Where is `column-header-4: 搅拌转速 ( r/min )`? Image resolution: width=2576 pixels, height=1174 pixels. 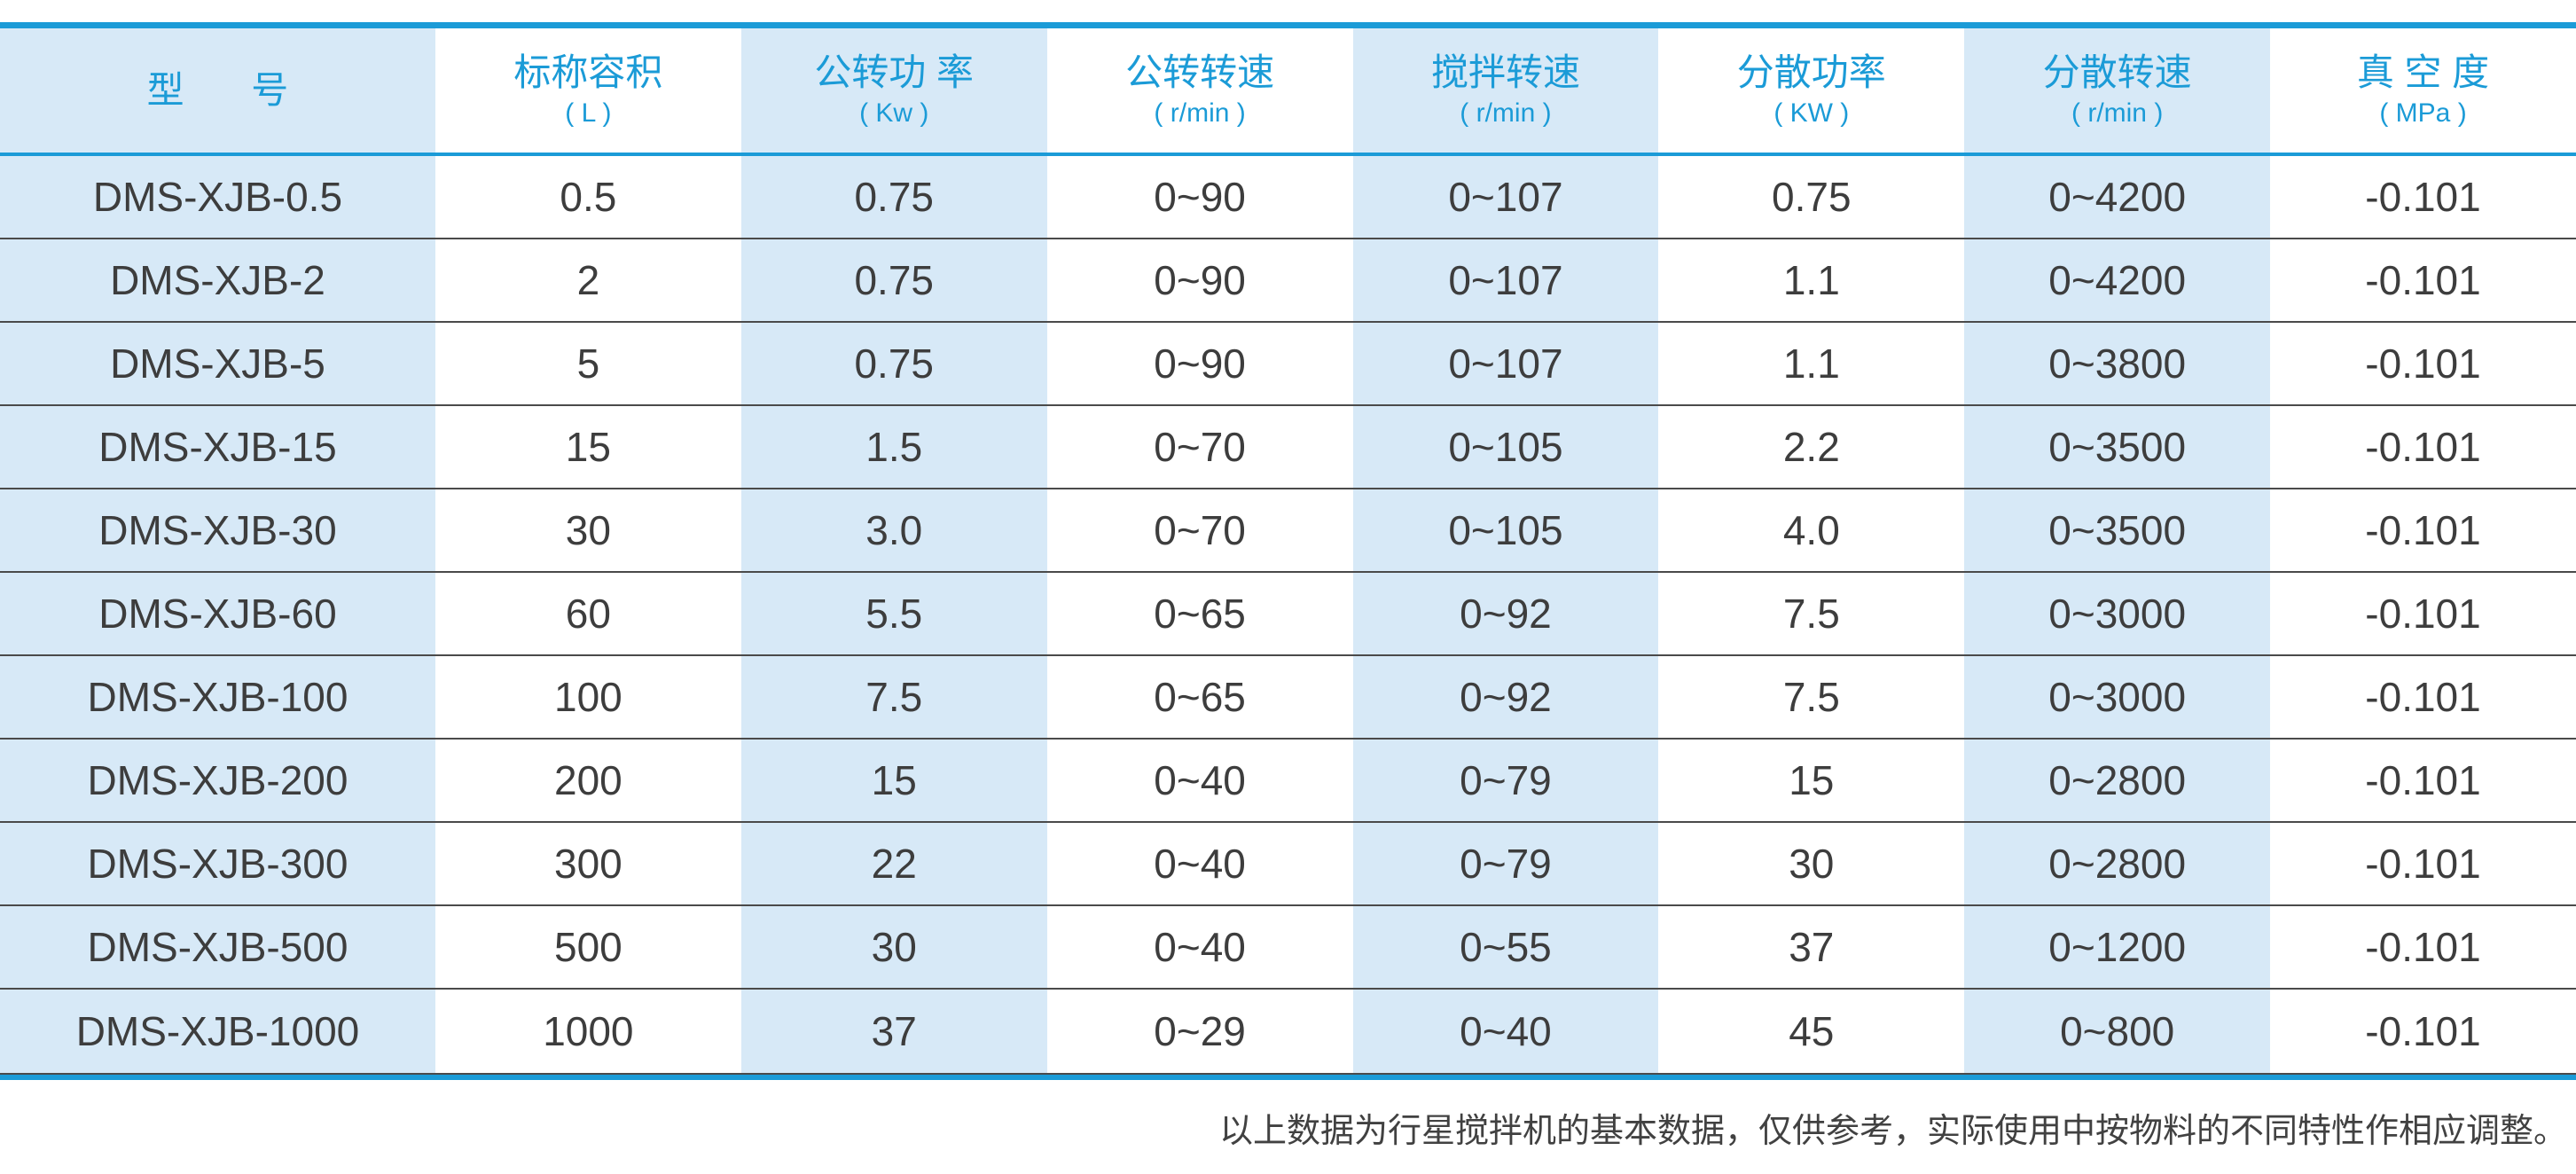 column-header-4: 搅拌转速 ( r/min ) is located at coordinates (1505, 90).